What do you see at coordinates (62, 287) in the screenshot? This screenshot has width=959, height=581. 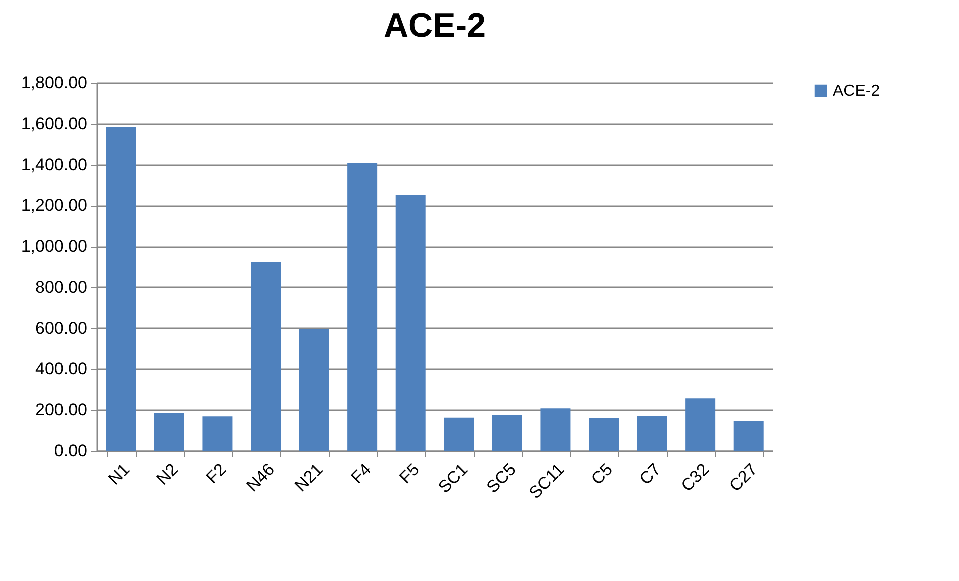 I see `y-tick-label: 800.00` at bounding box center [62, 287].